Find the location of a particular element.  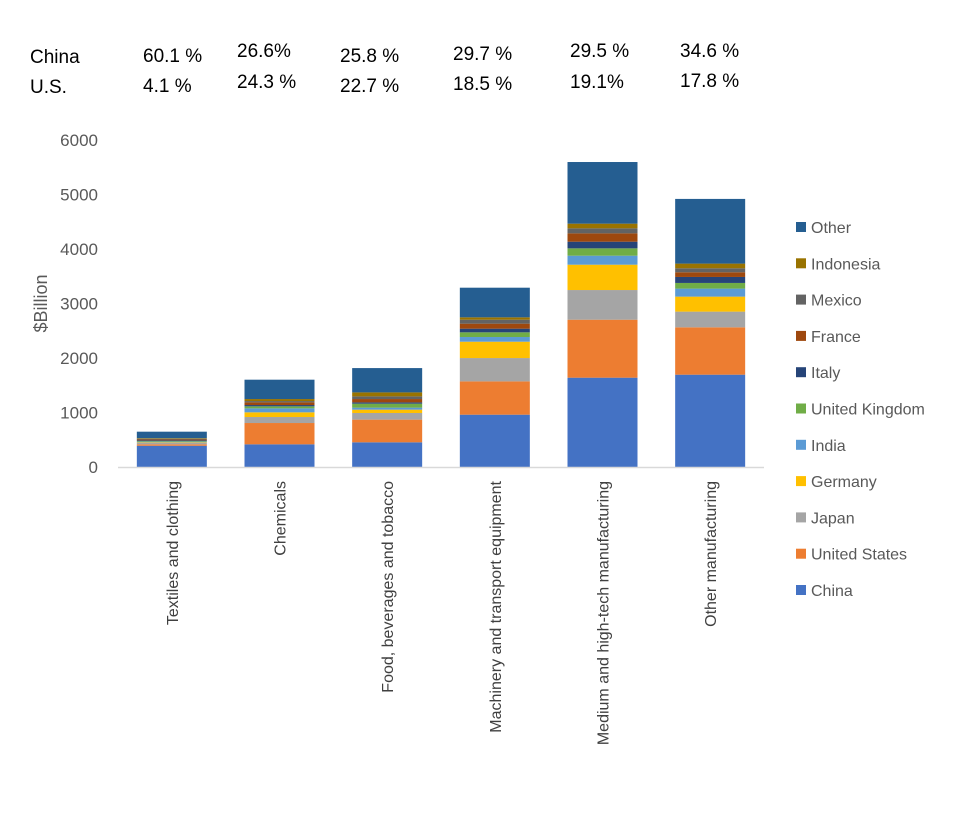

x-tick-label: Other manufacturing is located at coordinates (711, 554).